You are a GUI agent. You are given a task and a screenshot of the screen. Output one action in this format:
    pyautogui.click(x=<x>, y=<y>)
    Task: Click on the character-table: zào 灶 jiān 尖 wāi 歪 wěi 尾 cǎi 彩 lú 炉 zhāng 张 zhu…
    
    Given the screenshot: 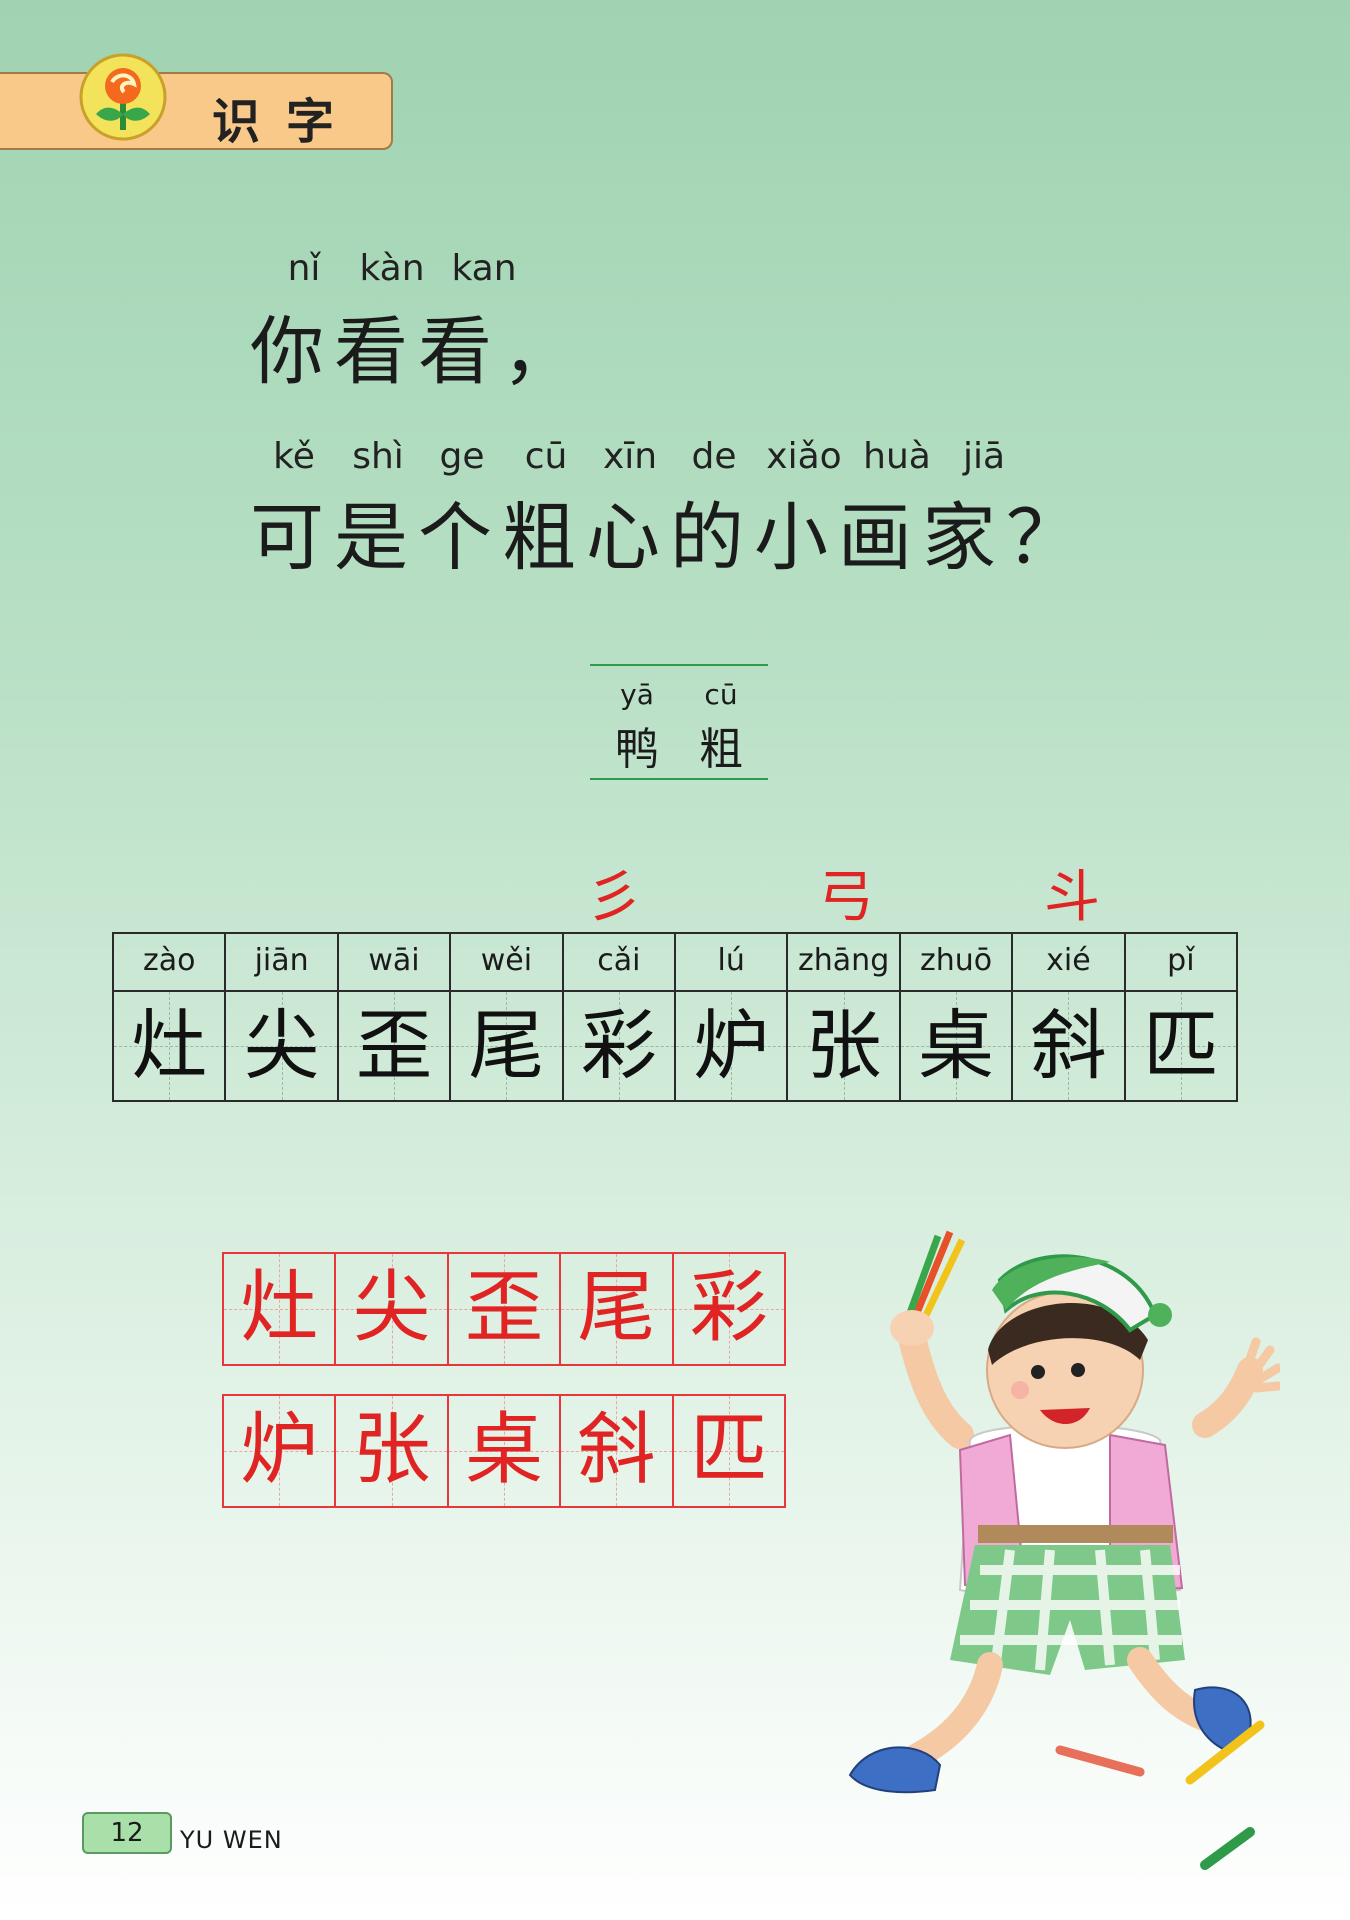 What is the action you would take?
    pyautogui.click(x=675, y=1017)
    